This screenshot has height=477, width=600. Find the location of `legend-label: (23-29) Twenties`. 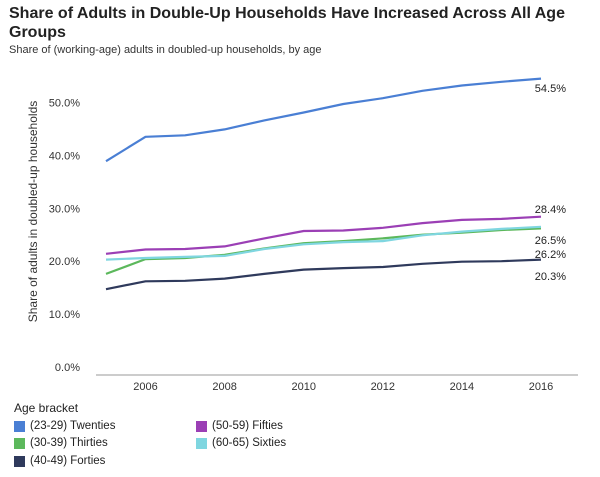

legend-label: (23-29) Twenties is located at coordinates (73, 426).